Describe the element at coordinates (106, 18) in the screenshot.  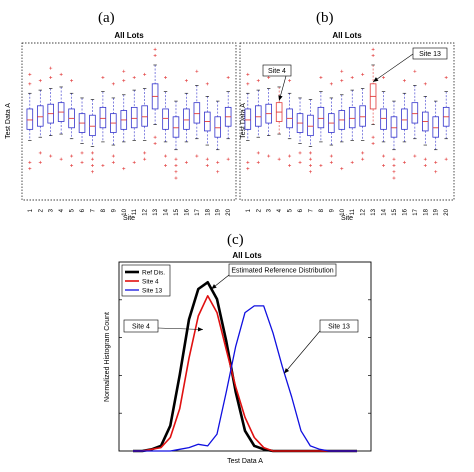
I see `panel-label-a: (a)` at that location.